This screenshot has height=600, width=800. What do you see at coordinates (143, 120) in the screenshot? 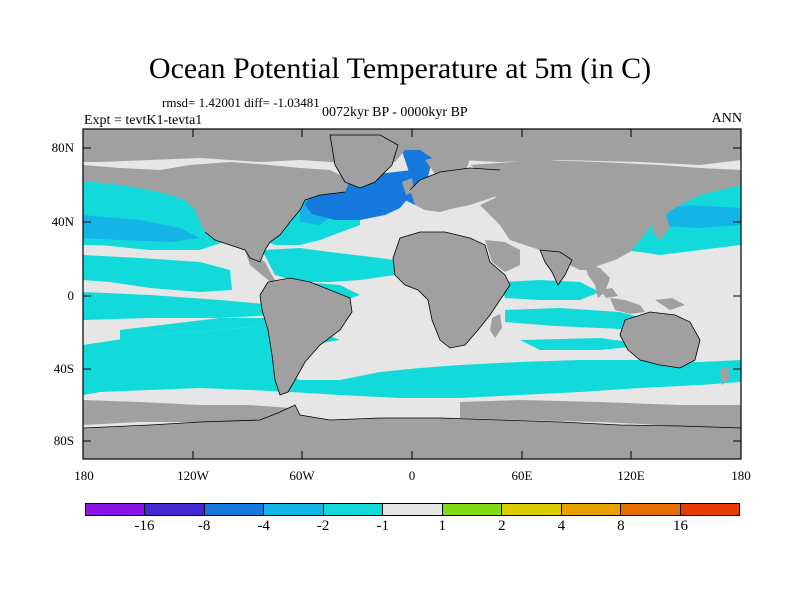
I see `experiment-label: Expt = tevtK1-tevta1` at bounding box center [143, 120].